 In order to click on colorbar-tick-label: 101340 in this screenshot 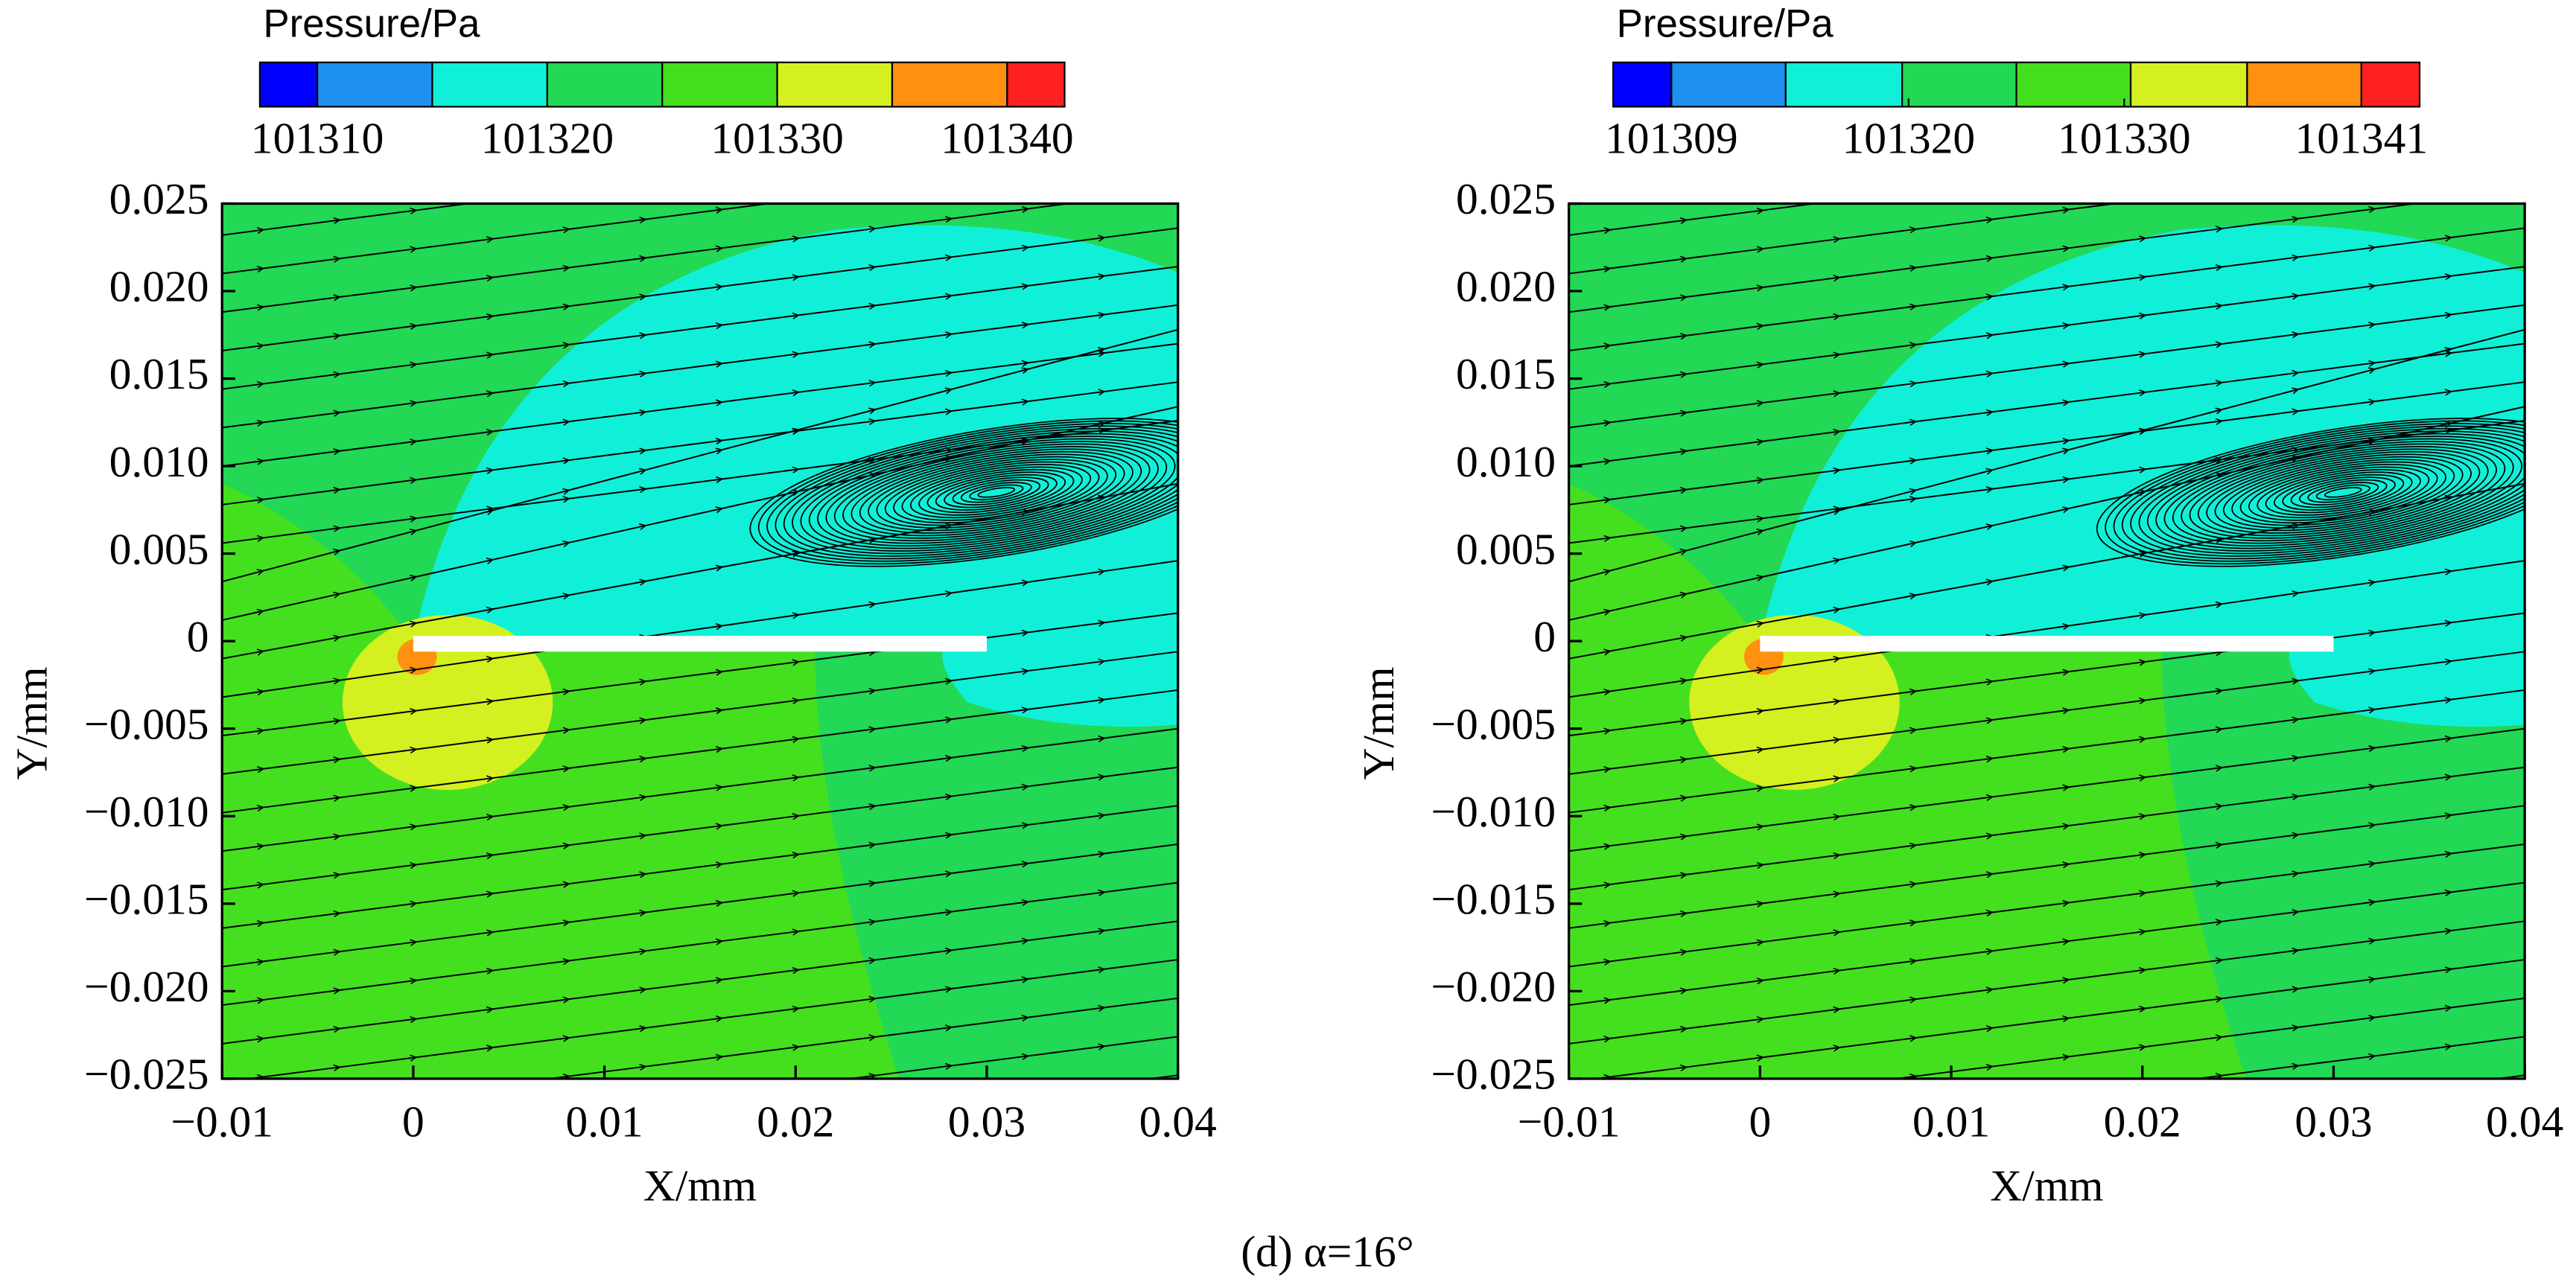, I will do `click(1007, 138)`.